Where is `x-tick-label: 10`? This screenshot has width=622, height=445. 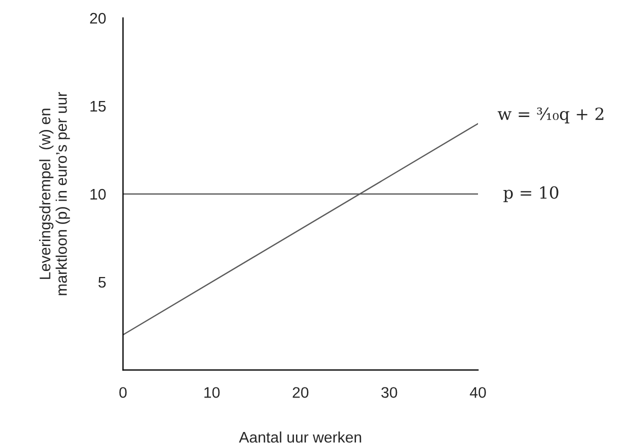 x-tick-label: 10 is located at coordinates (212, 392).